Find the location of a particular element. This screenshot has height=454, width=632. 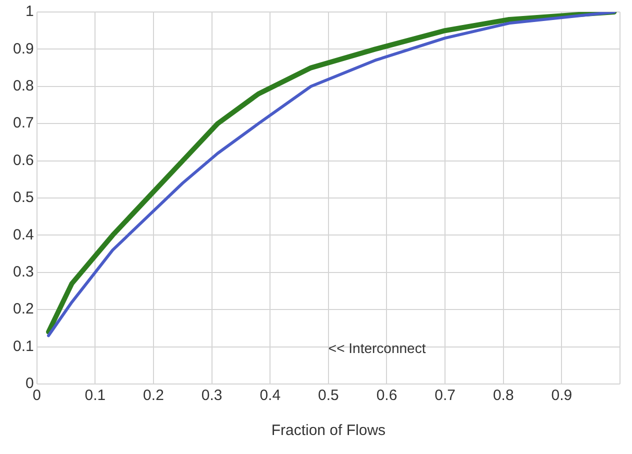

y-tick-label: 1 is located at coordinates (30, 11).